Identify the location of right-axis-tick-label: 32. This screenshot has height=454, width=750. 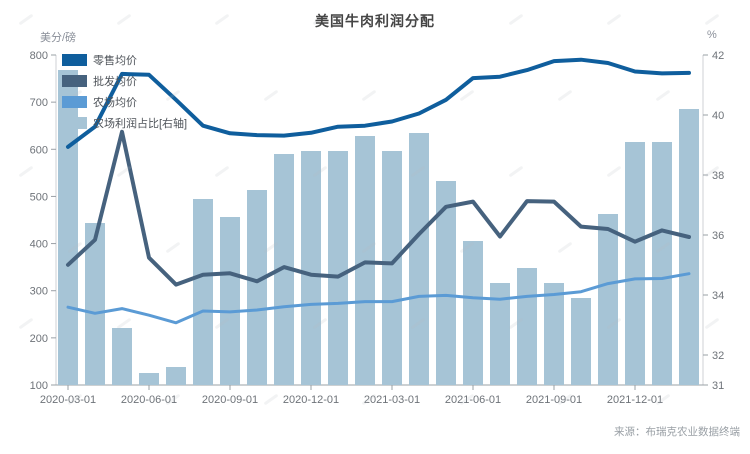
(718, 356).